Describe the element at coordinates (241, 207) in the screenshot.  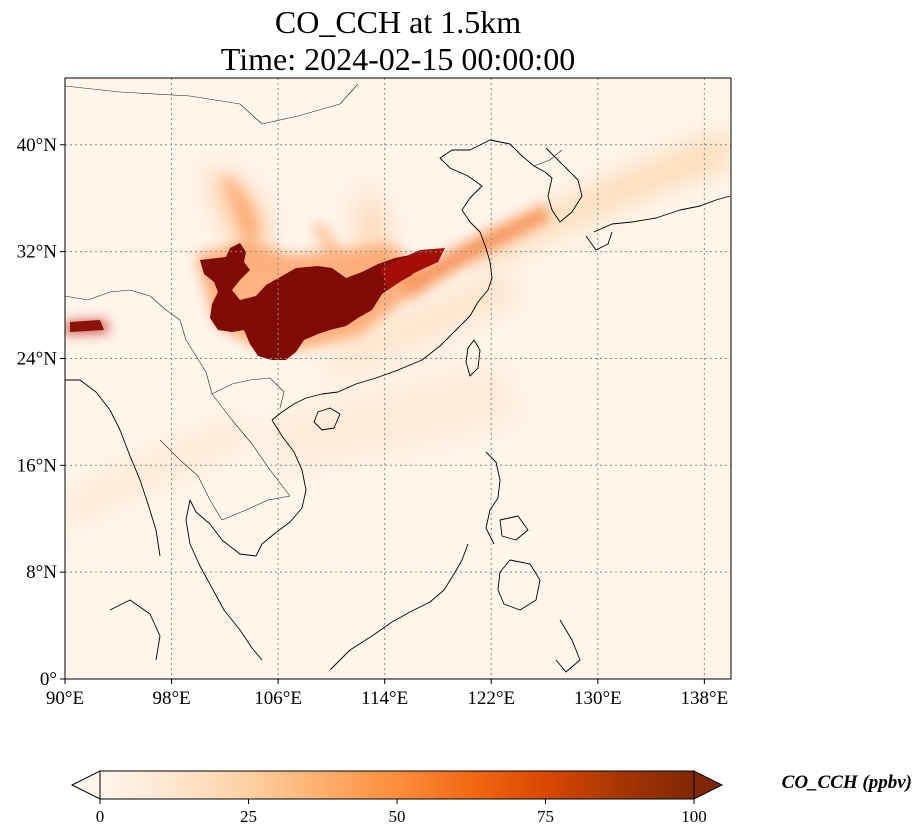
I see `plume-northwest-upper` at that location.